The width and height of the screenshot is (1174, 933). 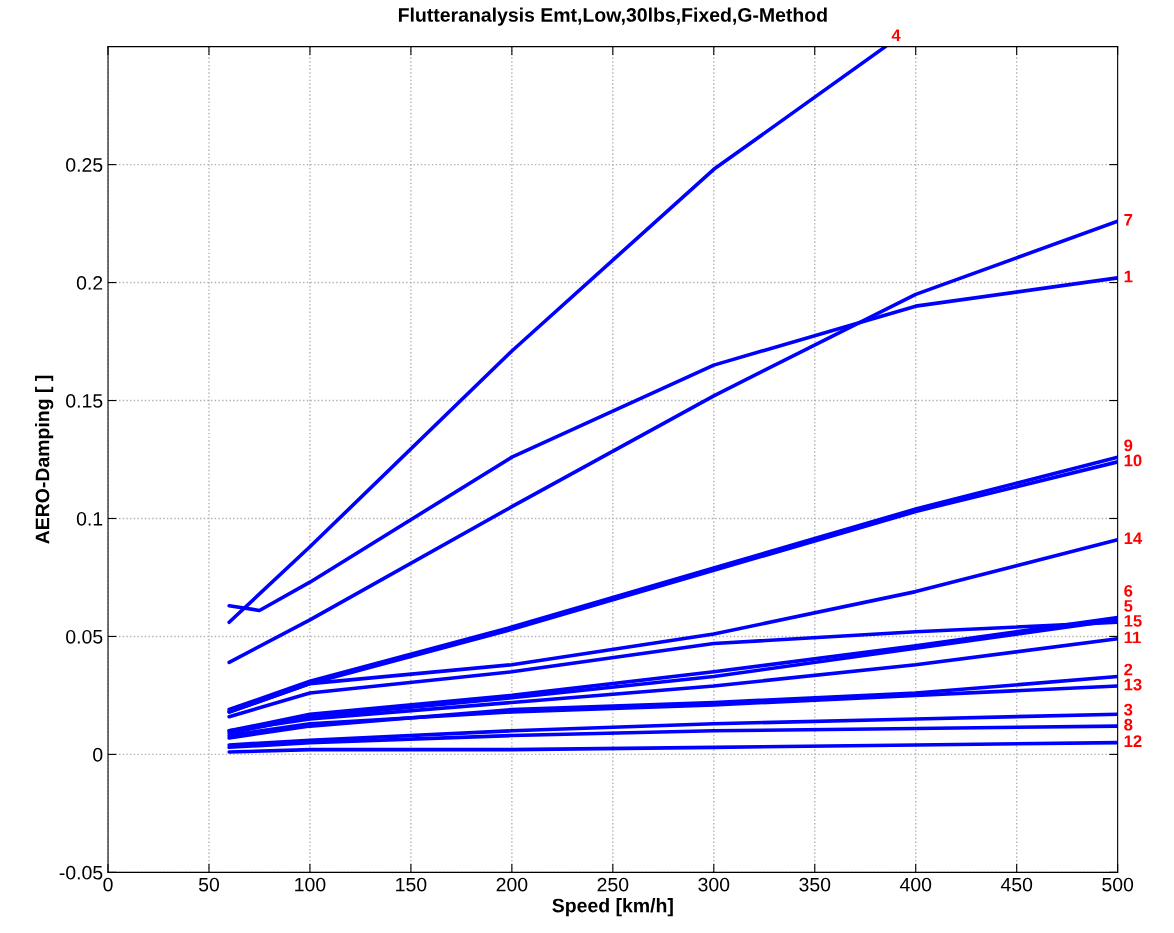 I want to click on y-tick-label: 0, so click(x=98, y=754).